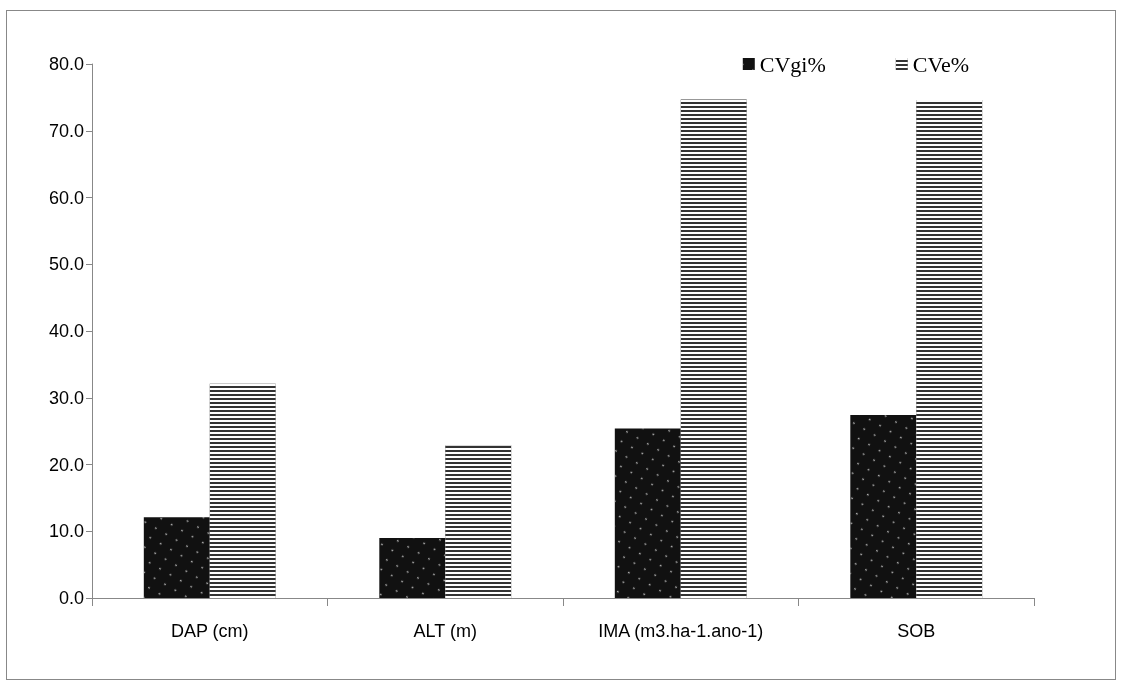 This screenshot has height=686, width=1124. What do you see at coordinates (66, 130) in the screenshot?
I see `y-tick-label: 70.0` at bounding box center [66, 130].